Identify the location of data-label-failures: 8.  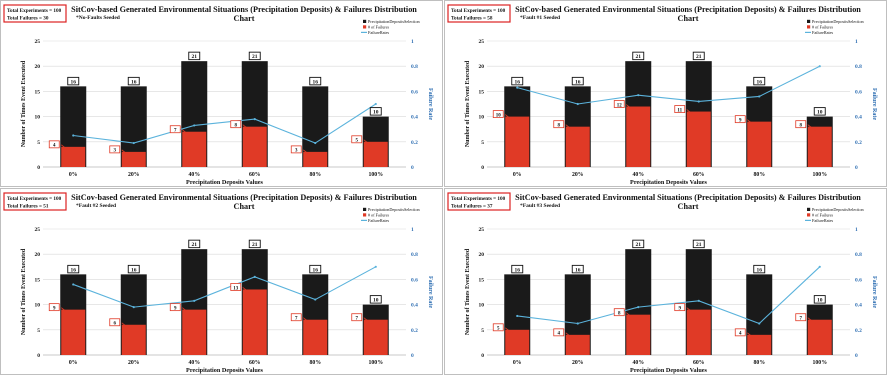
(624, 313).